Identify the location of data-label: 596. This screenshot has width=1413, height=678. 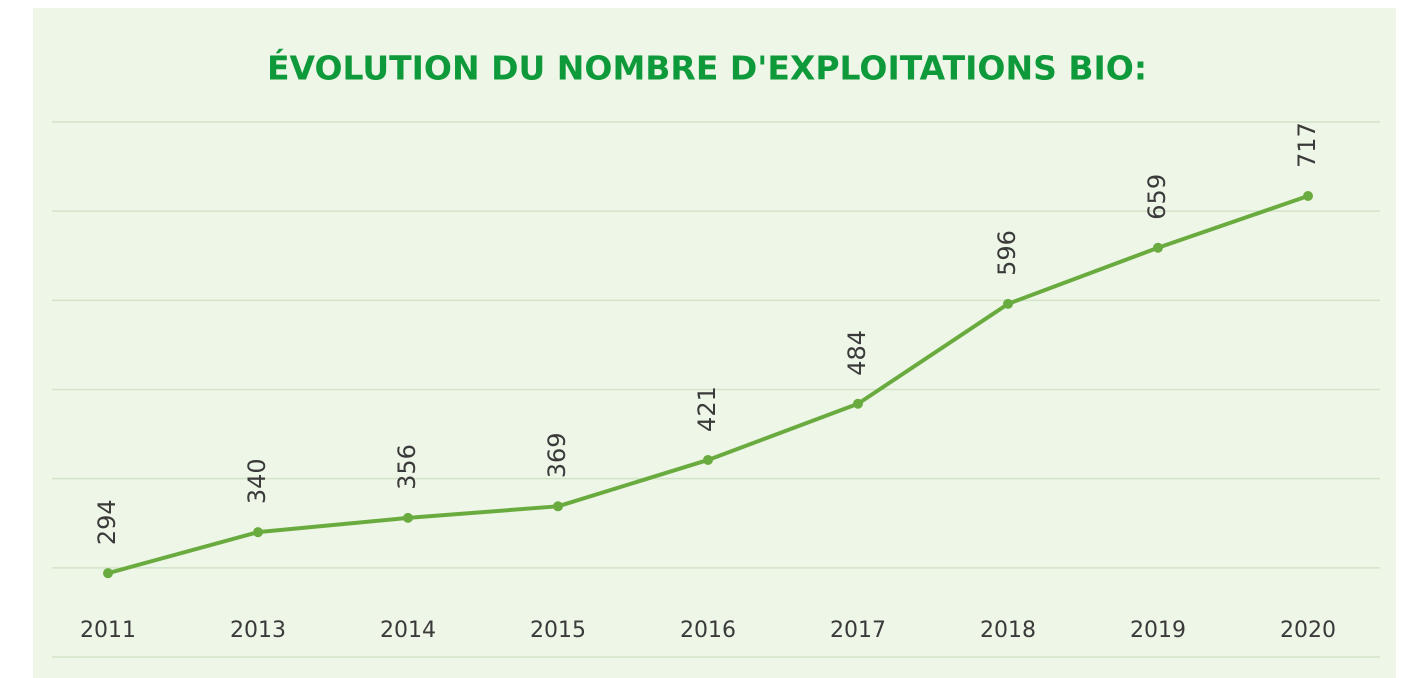
(1007, 253).